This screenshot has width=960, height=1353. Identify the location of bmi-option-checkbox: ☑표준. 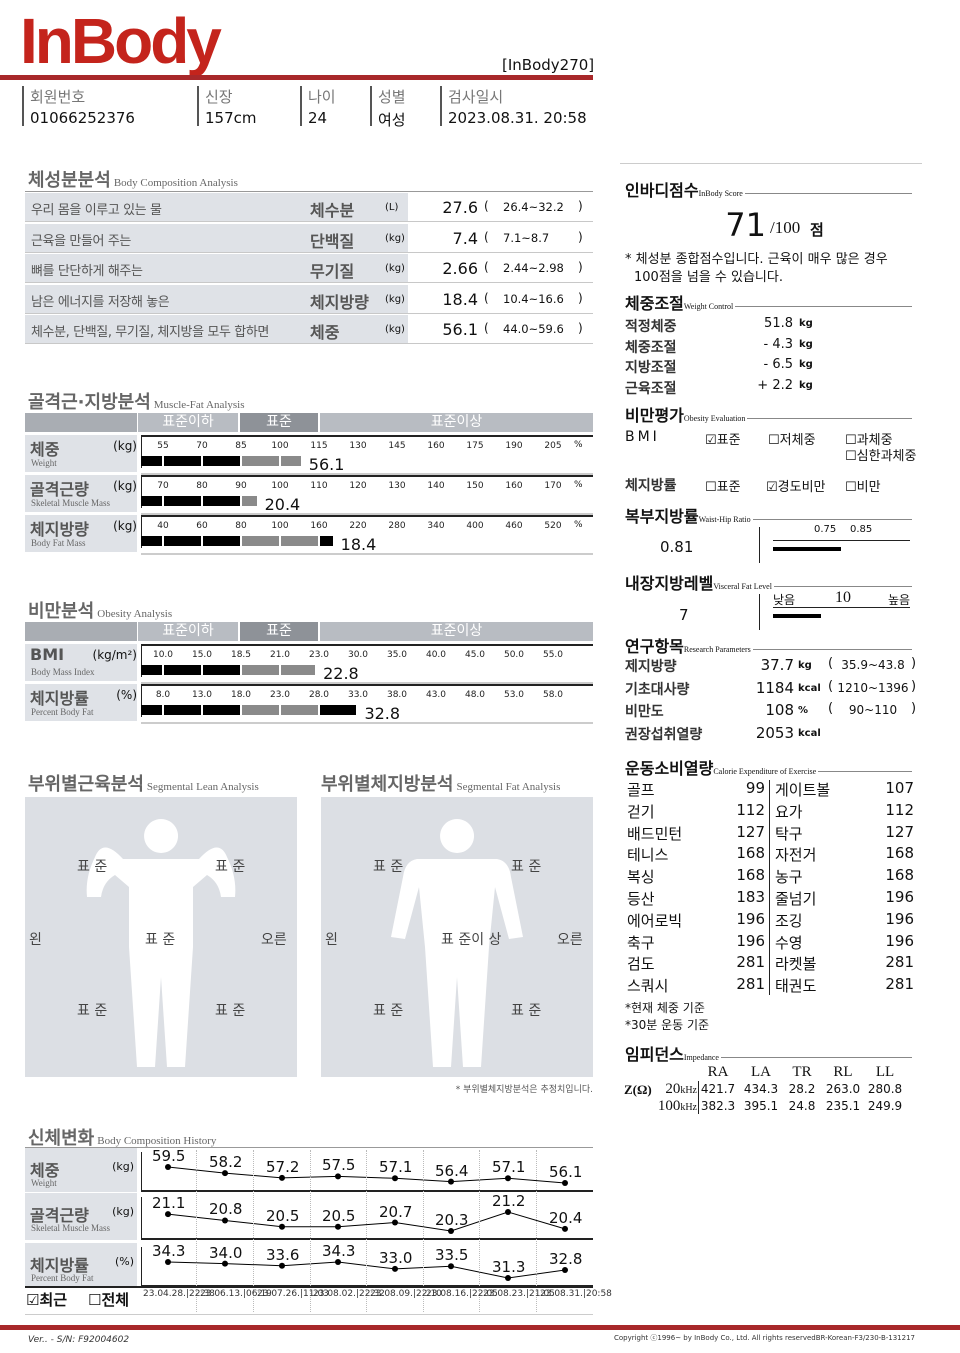
(723, 440).